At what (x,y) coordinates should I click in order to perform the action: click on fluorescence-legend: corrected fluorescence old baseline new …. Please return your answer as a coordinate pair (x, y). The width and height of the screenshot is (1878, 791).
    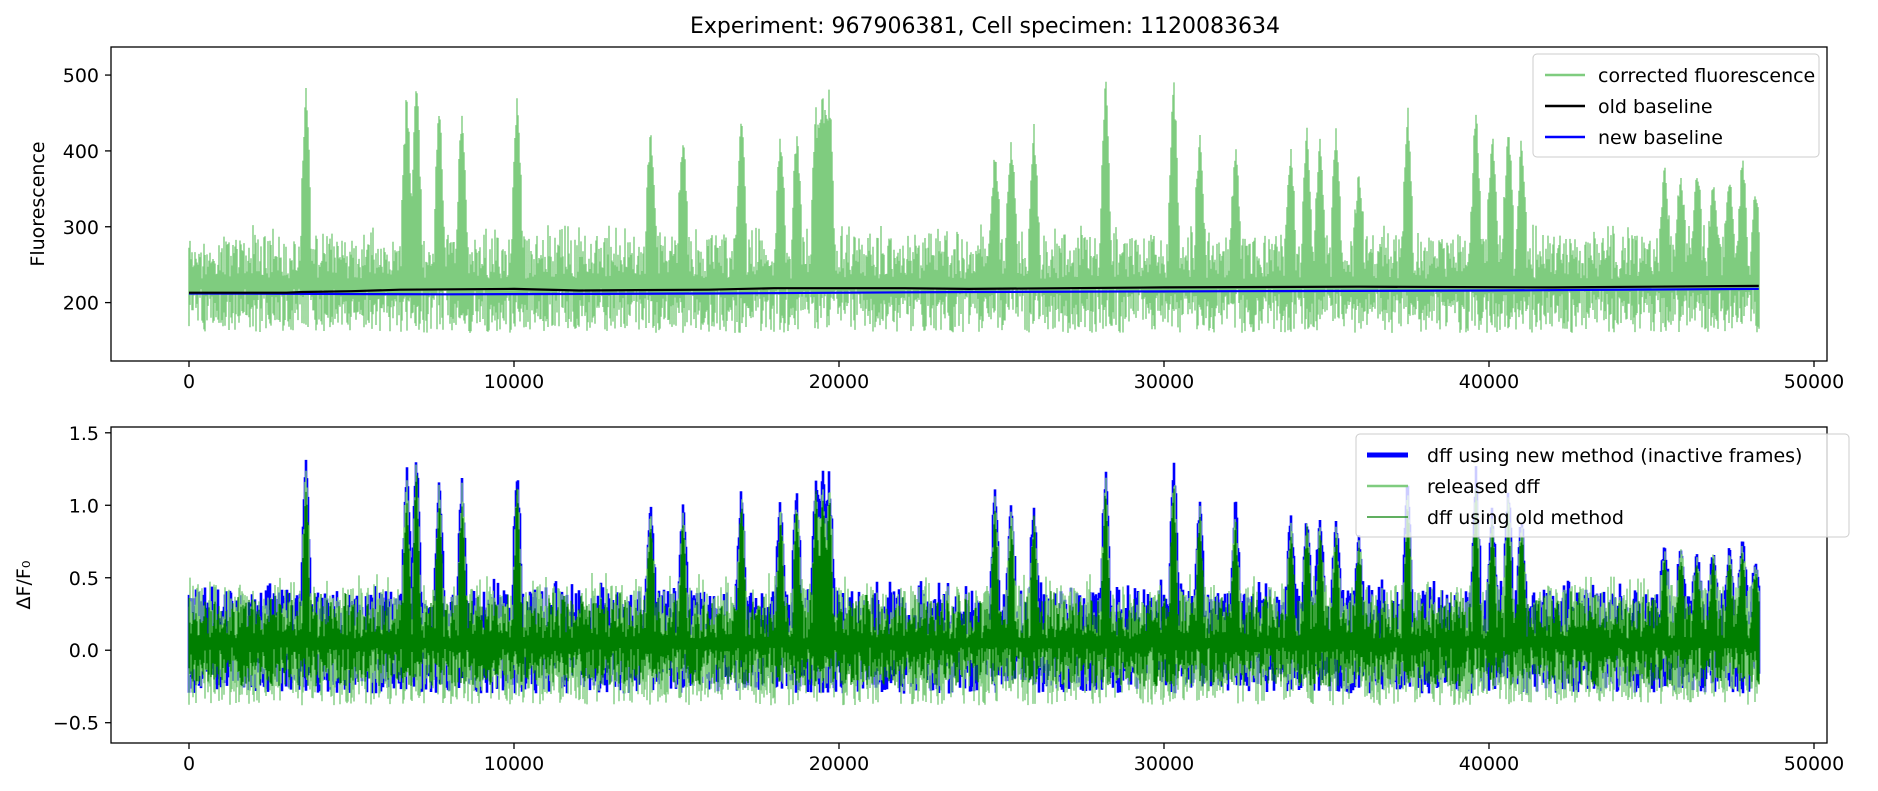
    Looking at the image, I should click on (1676, 105).